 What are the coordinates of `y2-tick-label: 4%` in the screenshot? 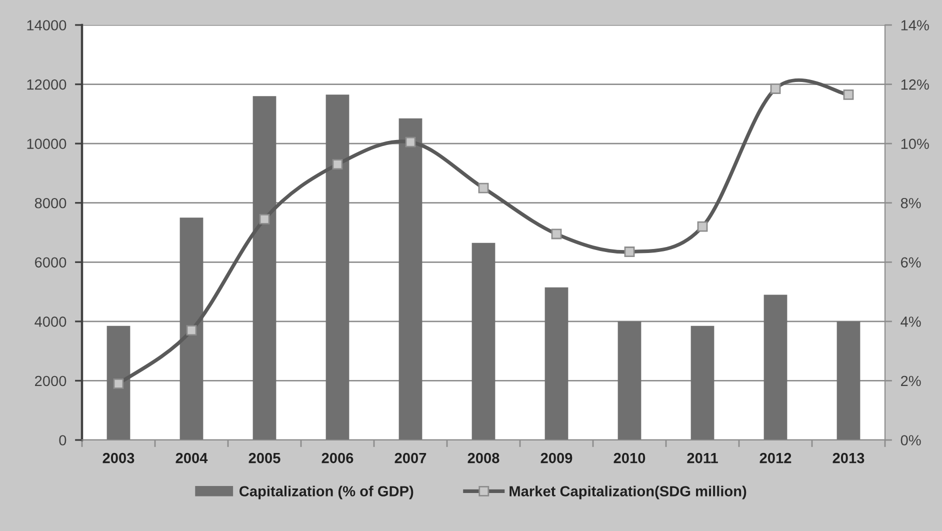 It's located at (910, 321).